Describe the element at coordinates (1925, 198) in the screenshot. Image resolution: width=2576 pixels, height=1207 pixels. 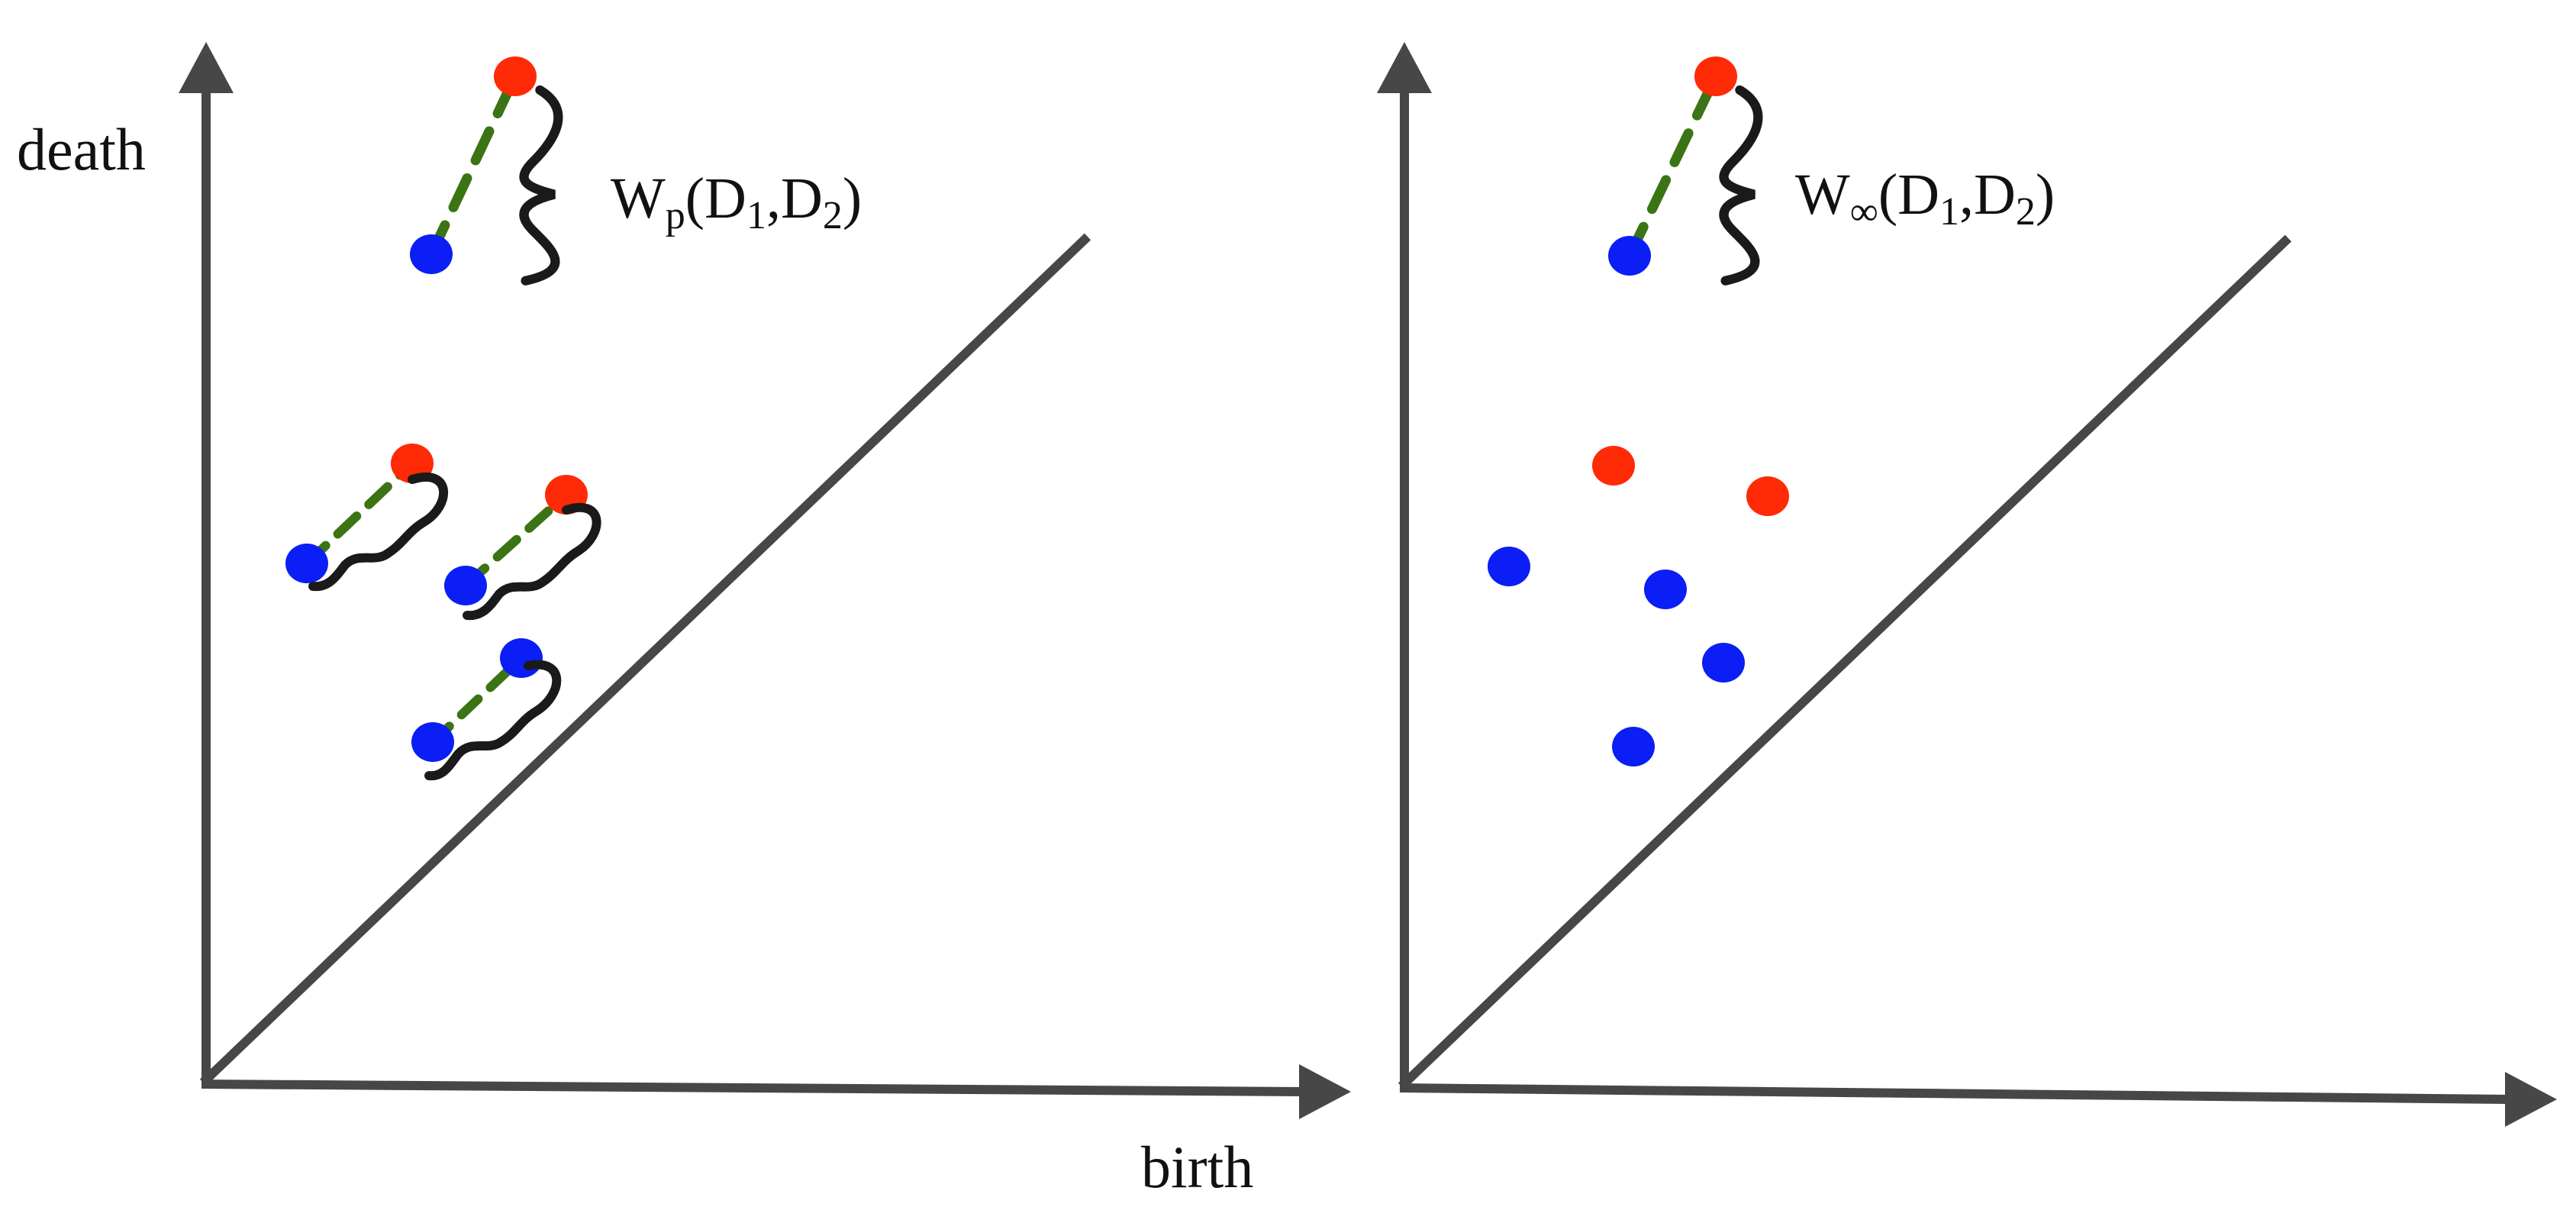
I see `wasserstein-infinity-label: W∞(D1,D2)` at that location.